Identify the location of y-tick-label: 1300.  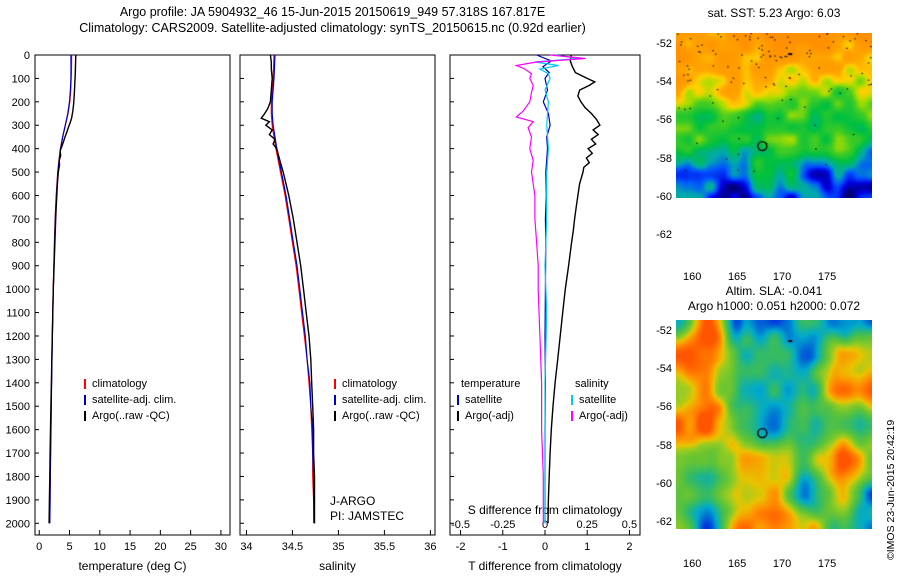
(18, 360).